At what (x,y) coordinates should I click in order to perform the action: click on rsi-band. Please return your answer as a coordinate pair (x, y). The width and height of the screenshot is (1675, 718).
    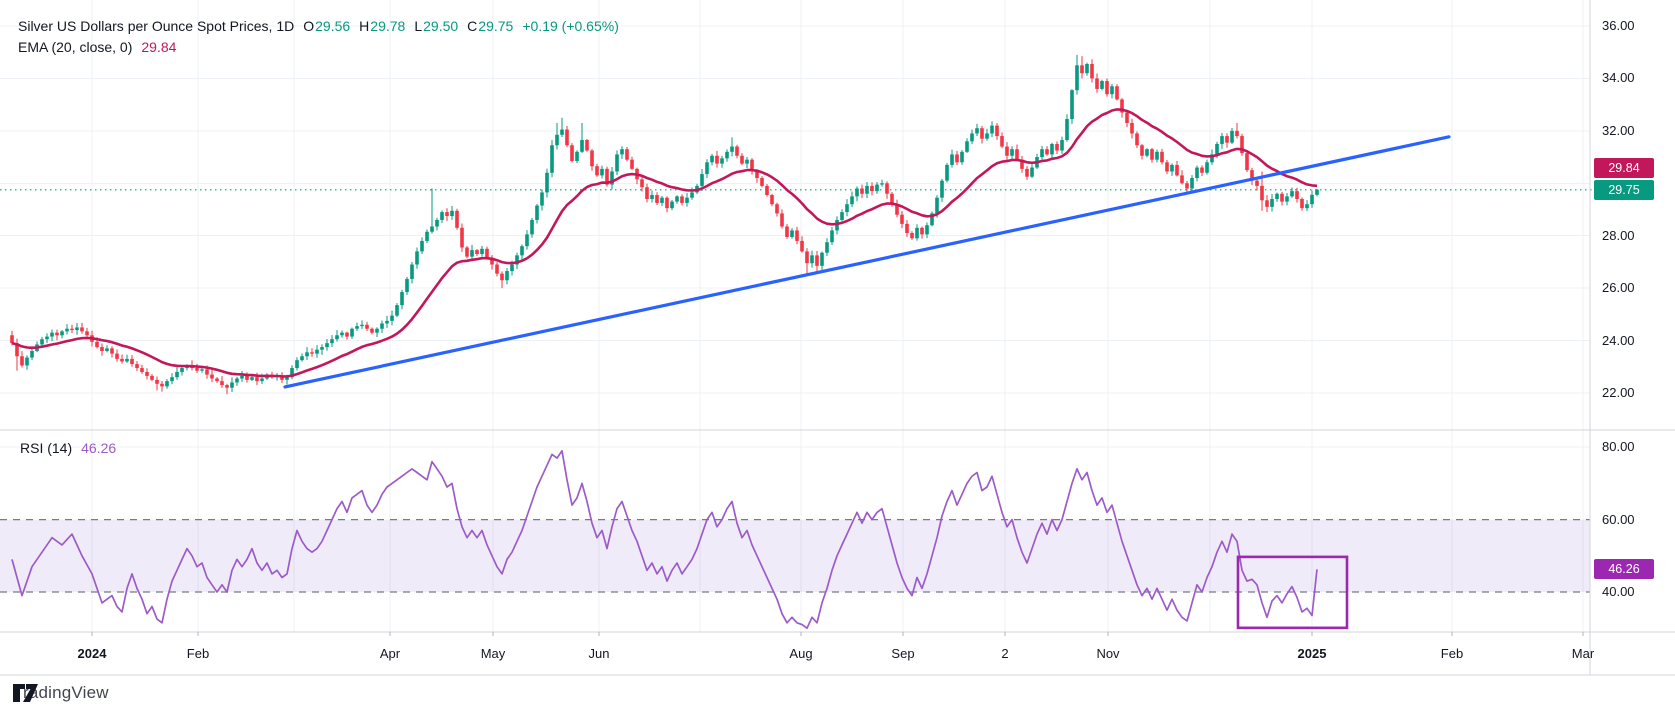
    Looking at the image, I should click on (795, 555).